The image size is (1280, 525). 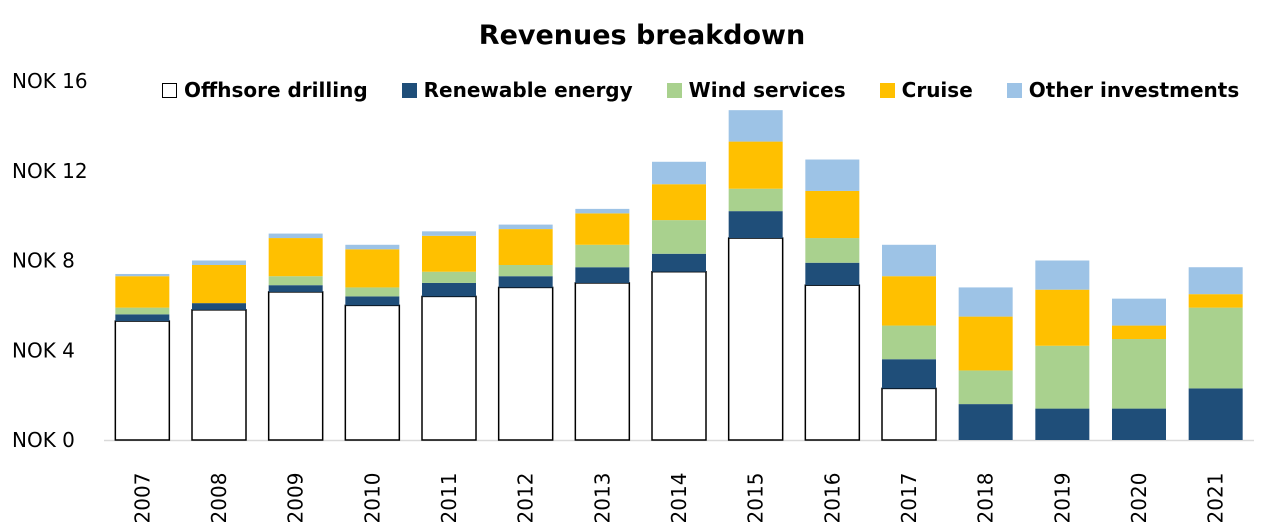 I want to click on chart-title: Revenues breakdown, so click(x=642, y=35).